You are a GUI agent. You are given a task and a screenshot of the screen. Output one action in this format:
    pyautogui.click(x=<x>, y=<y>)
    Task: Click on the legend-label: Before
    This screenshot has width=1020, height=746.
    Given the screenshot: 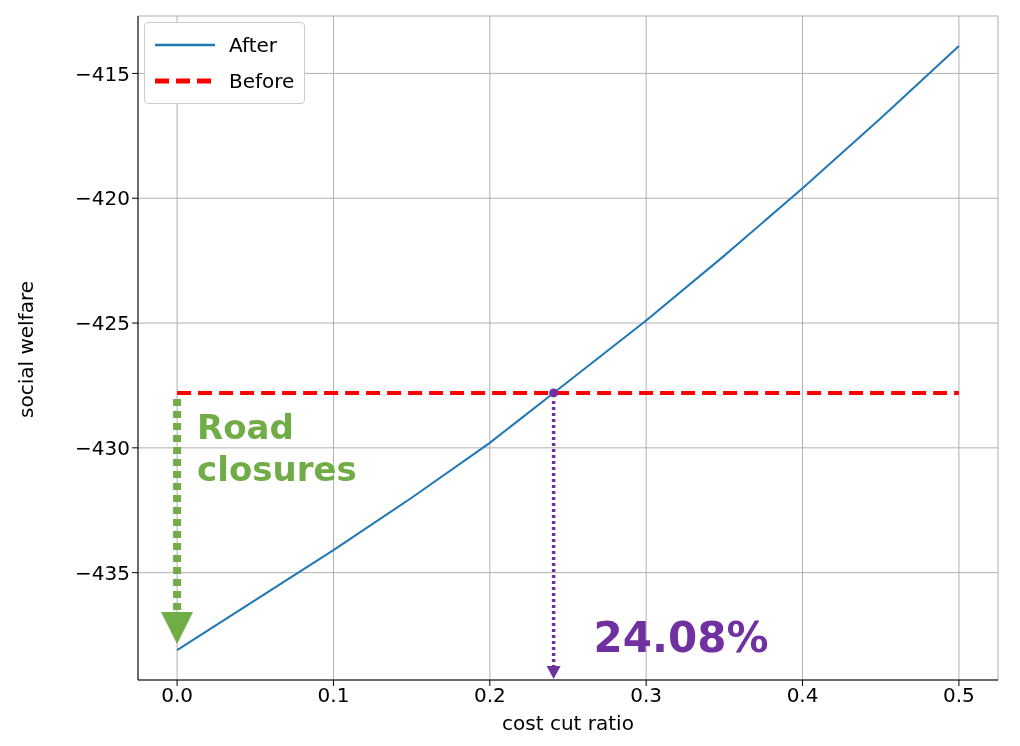 What is the action you would take?
    pyautogui.click(x=262, y=81)
    